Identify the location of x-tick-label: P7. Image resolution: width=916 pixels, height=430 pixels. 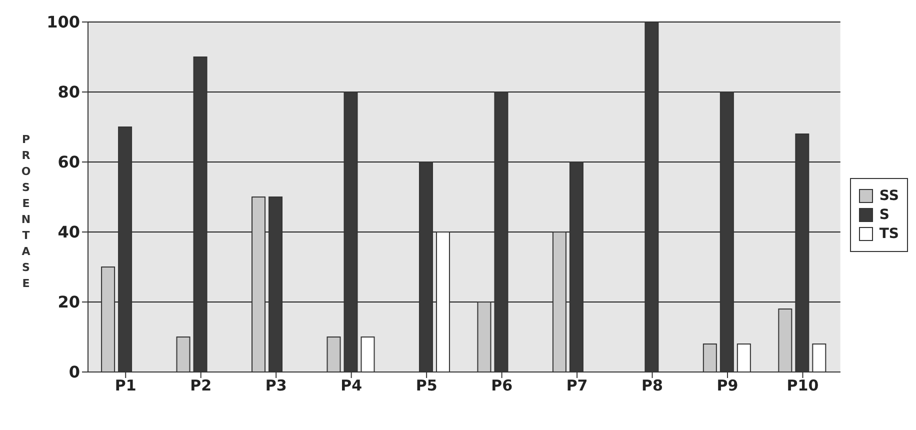
(577, 385).